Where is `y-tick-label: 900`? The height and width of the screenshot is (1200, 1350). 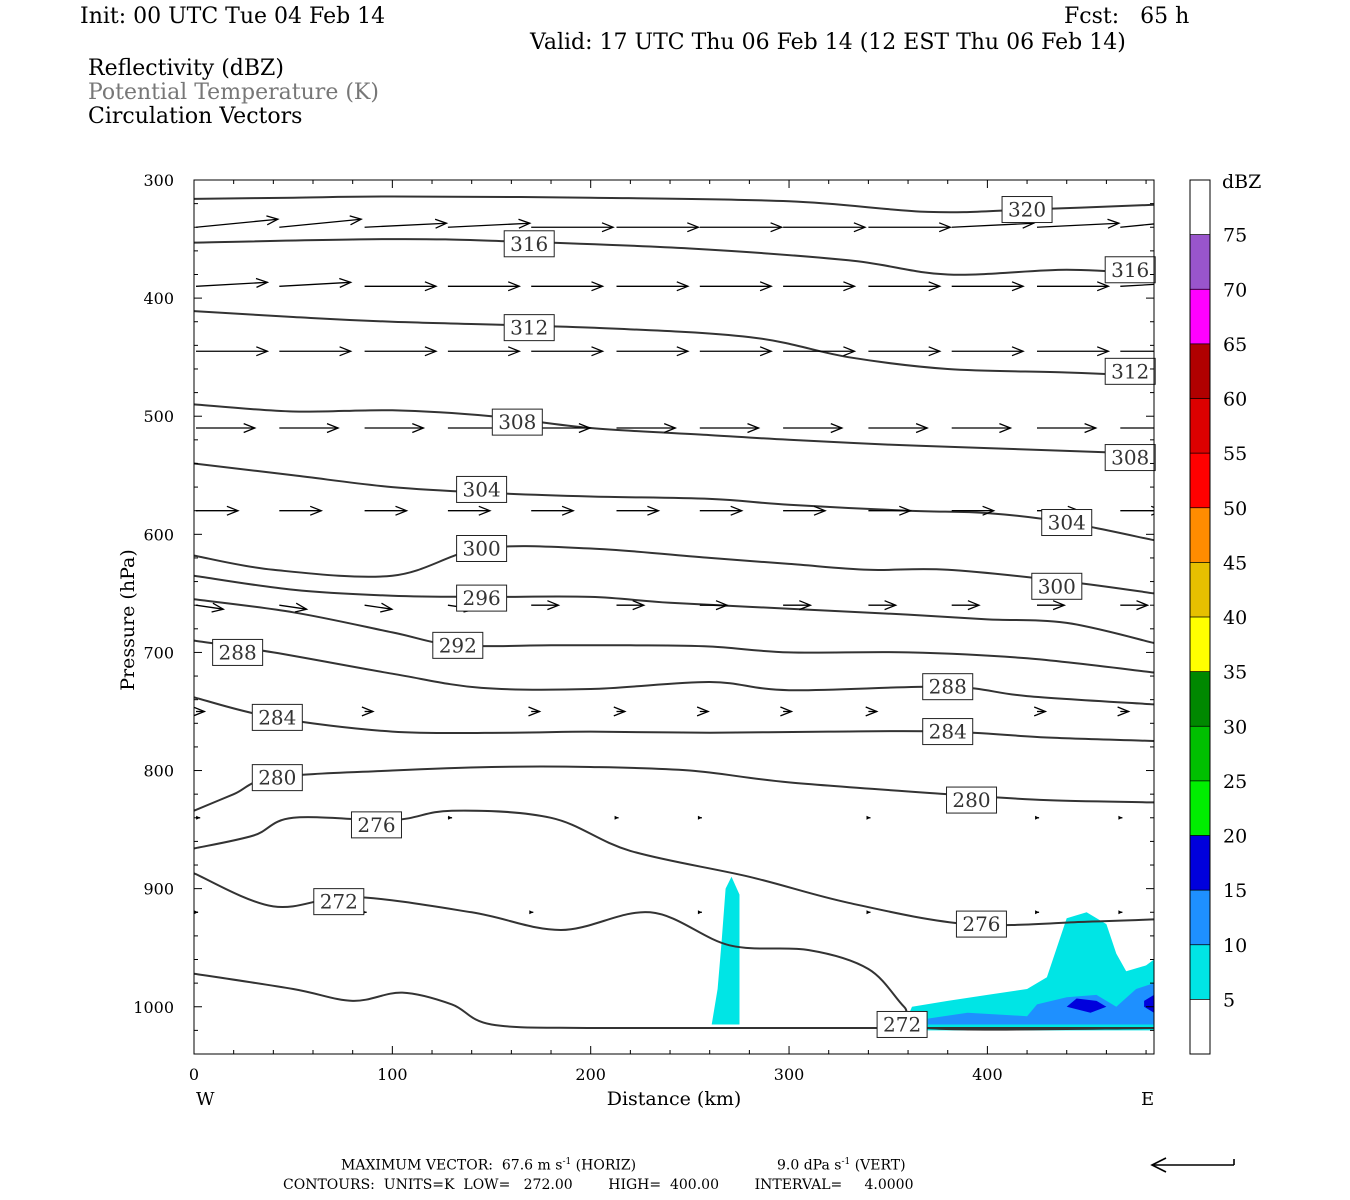
y-tick-label: 900 is located at coordinates (158, 889).